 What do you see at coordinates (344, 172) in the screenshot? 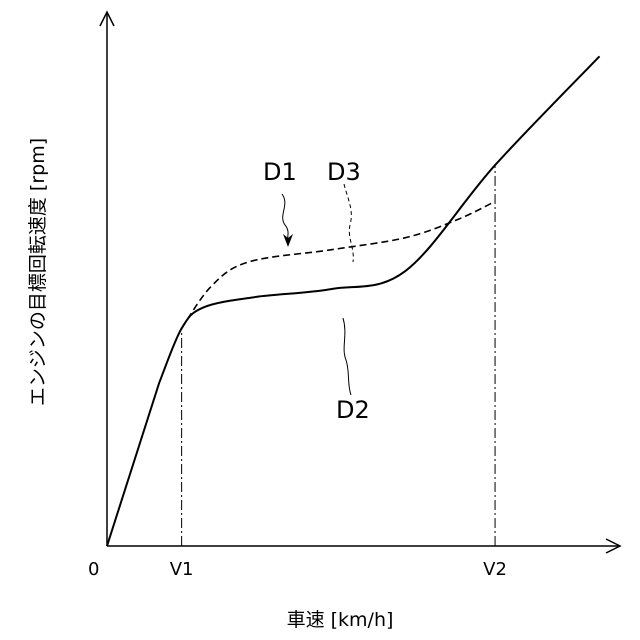
I see `annotation-d3: D3` at bounding box center [344, 172].